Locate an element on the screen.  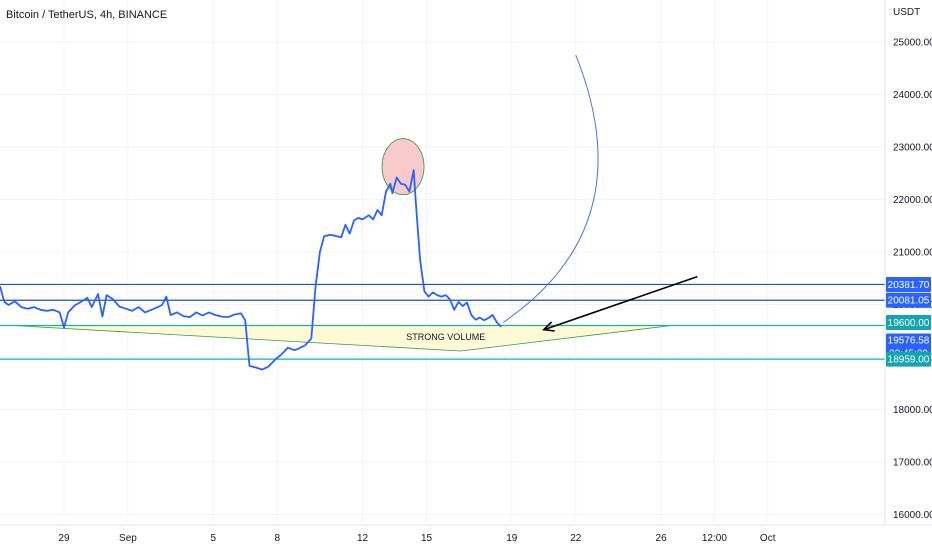
price-badge-19600: 19600.00 is located at coordinates (909, 323).